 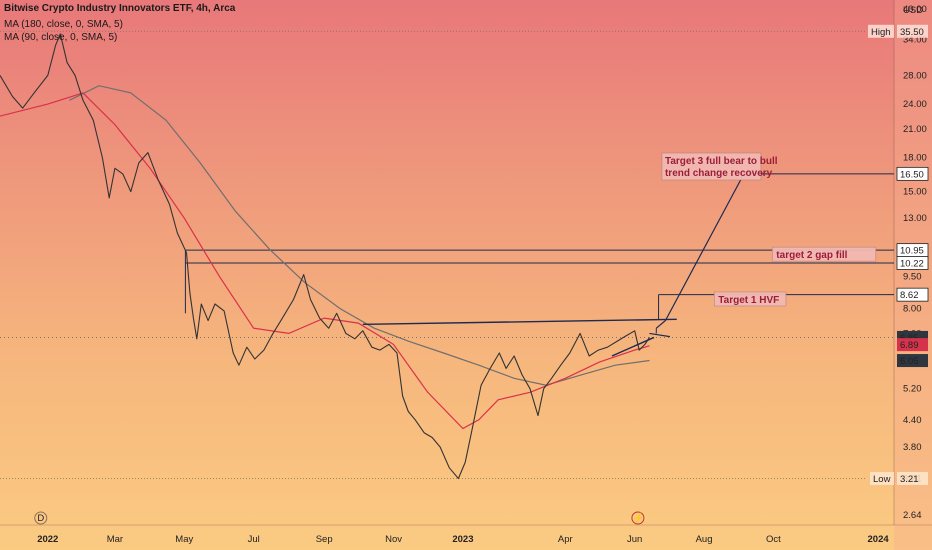 I want to click on y-tick-label: 9.50, so click(x=912, y=277).